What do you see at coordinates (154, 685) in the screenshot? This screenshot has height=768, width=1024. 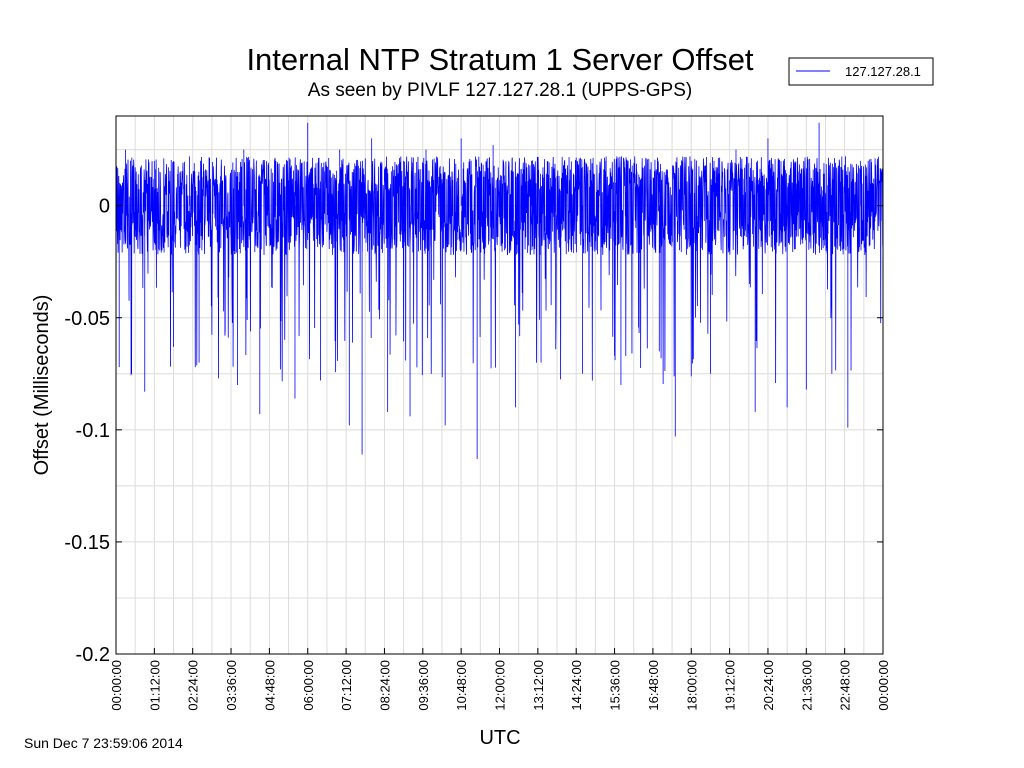 I see `x-tick-label: 01:12:00` at bounding box center [154, 685].